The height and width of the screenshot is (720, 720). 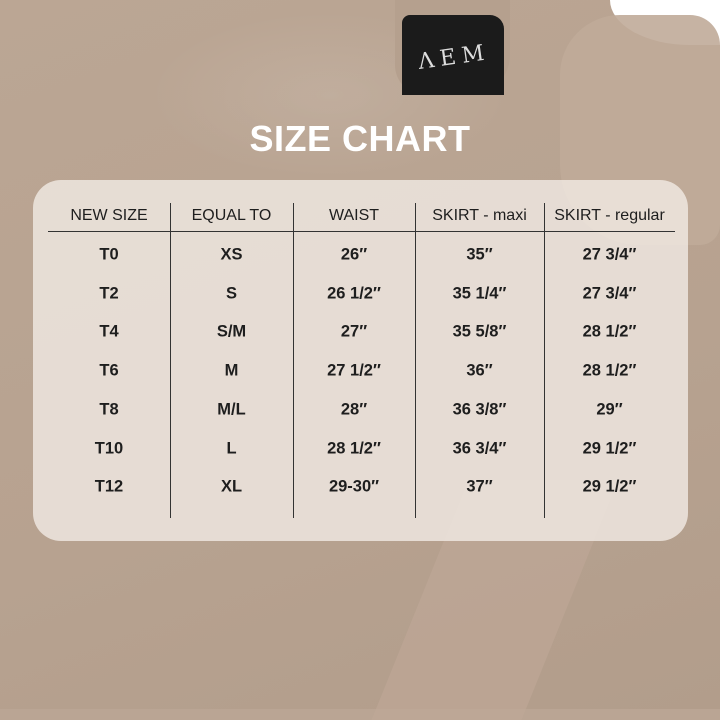 I want to click on table-cell: S/M, so click(x=231, y=331).